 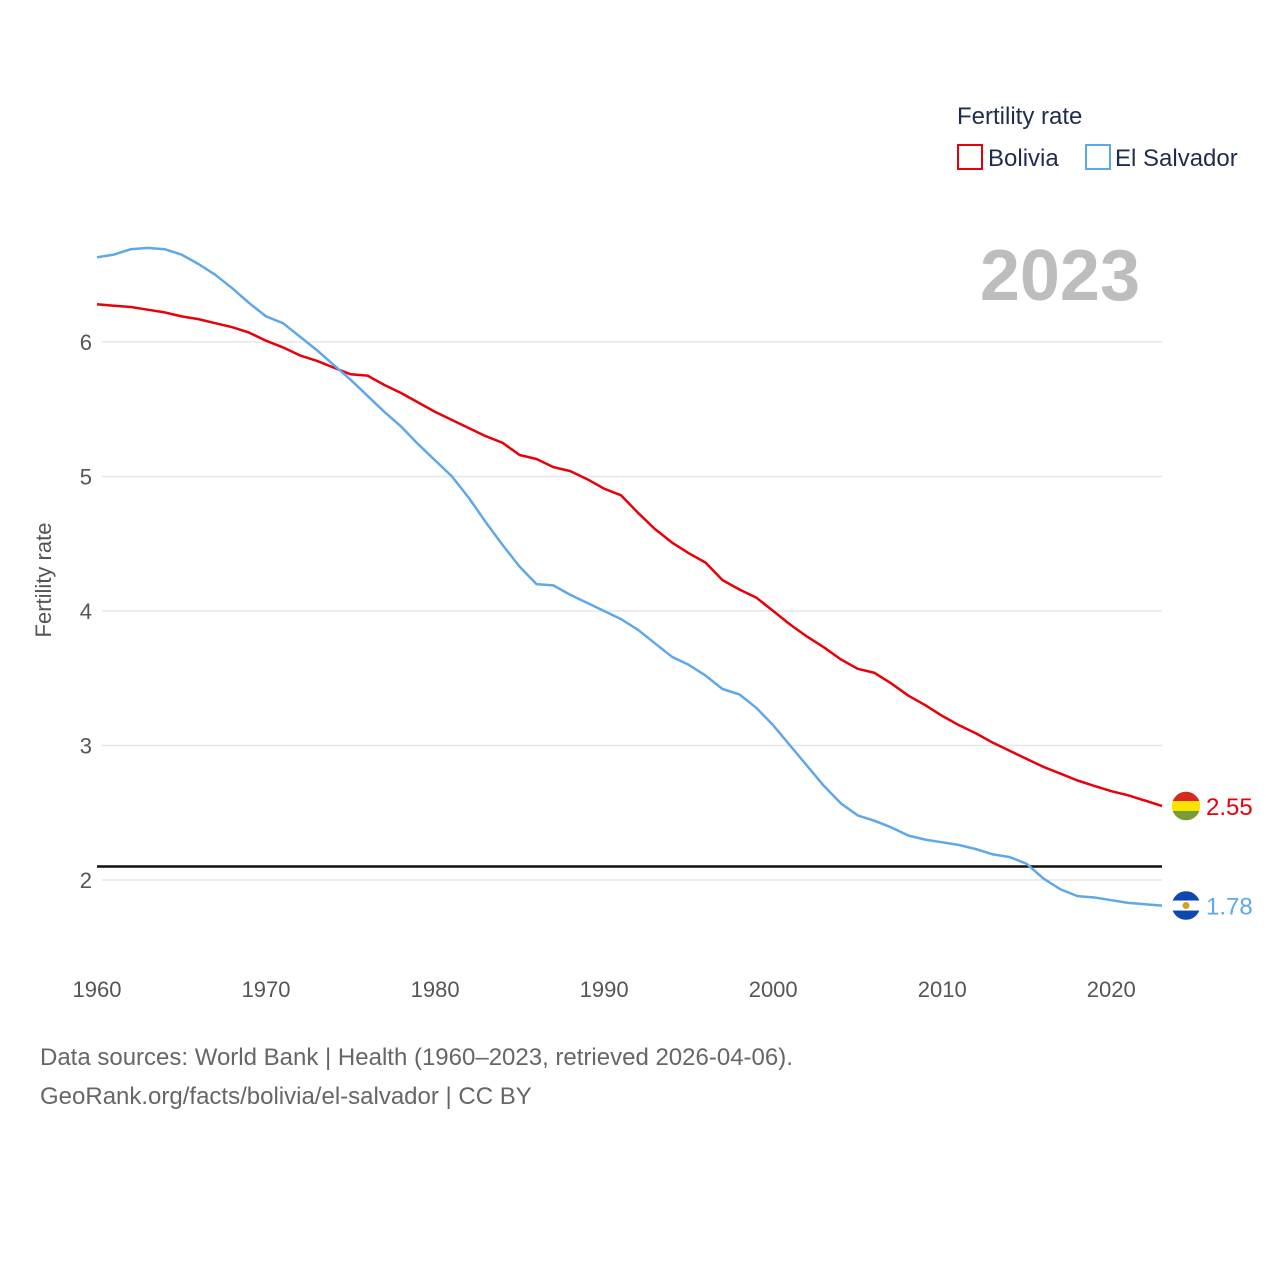 I want to click on end-value-bolivia: 2.55, so click(x=1229, y=807).